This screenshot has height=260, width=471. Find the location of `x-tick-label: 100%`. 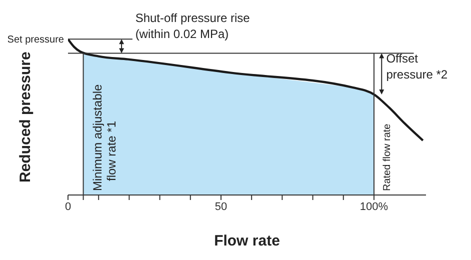

x-tick-label: 100% is located at coordinates (374, 206).